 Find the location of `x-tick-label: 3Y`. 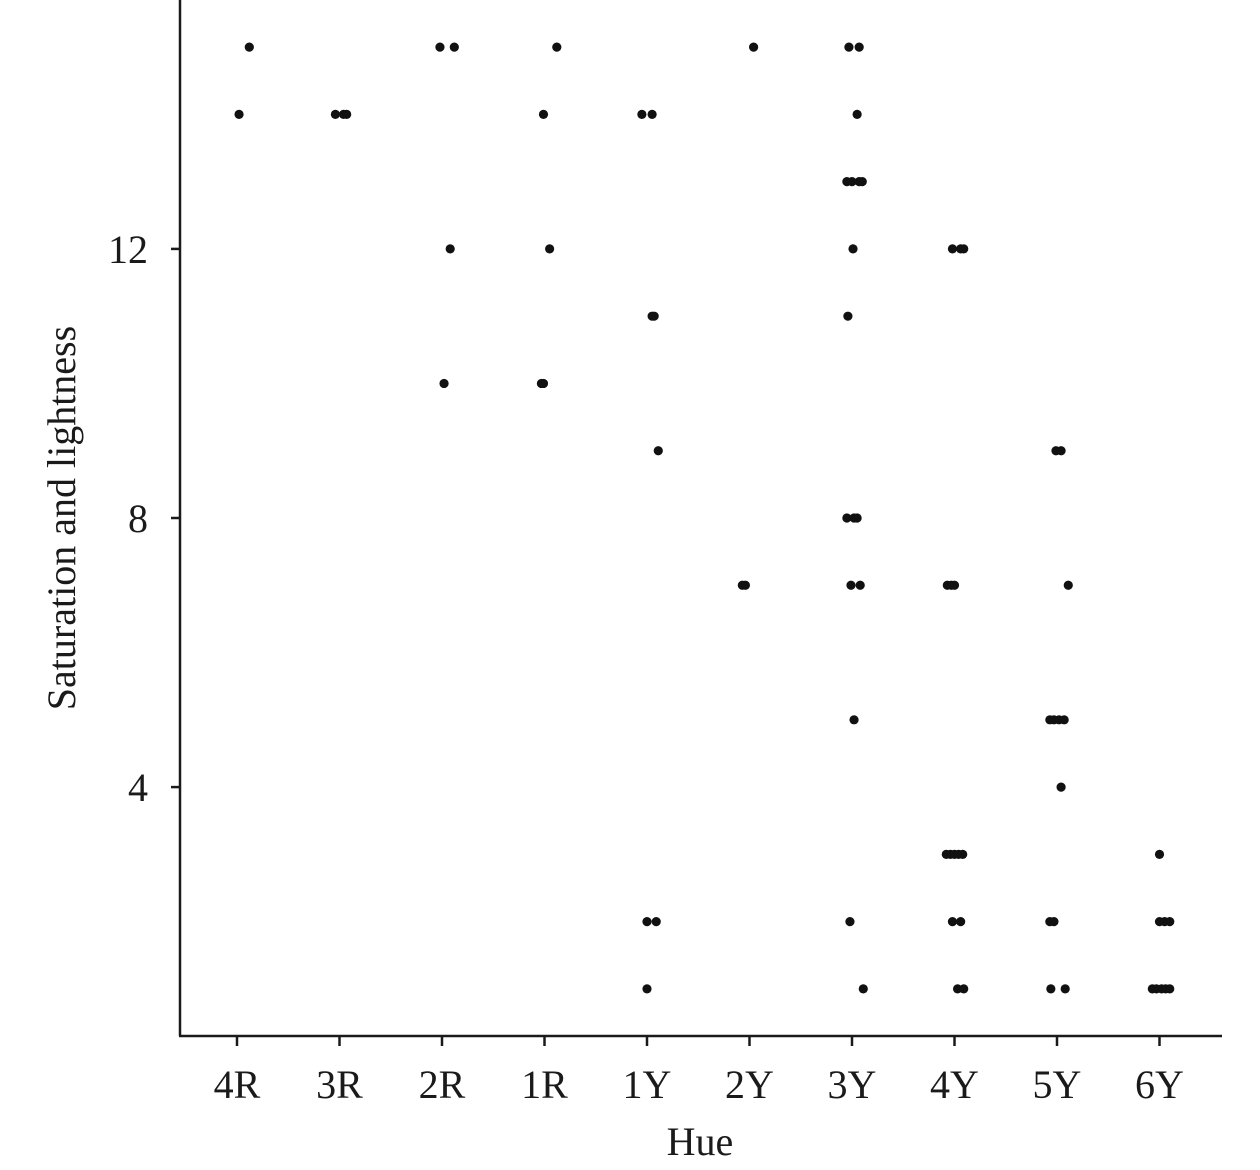

x-tick-label: 3Y is located at coordinates (852, 1084).